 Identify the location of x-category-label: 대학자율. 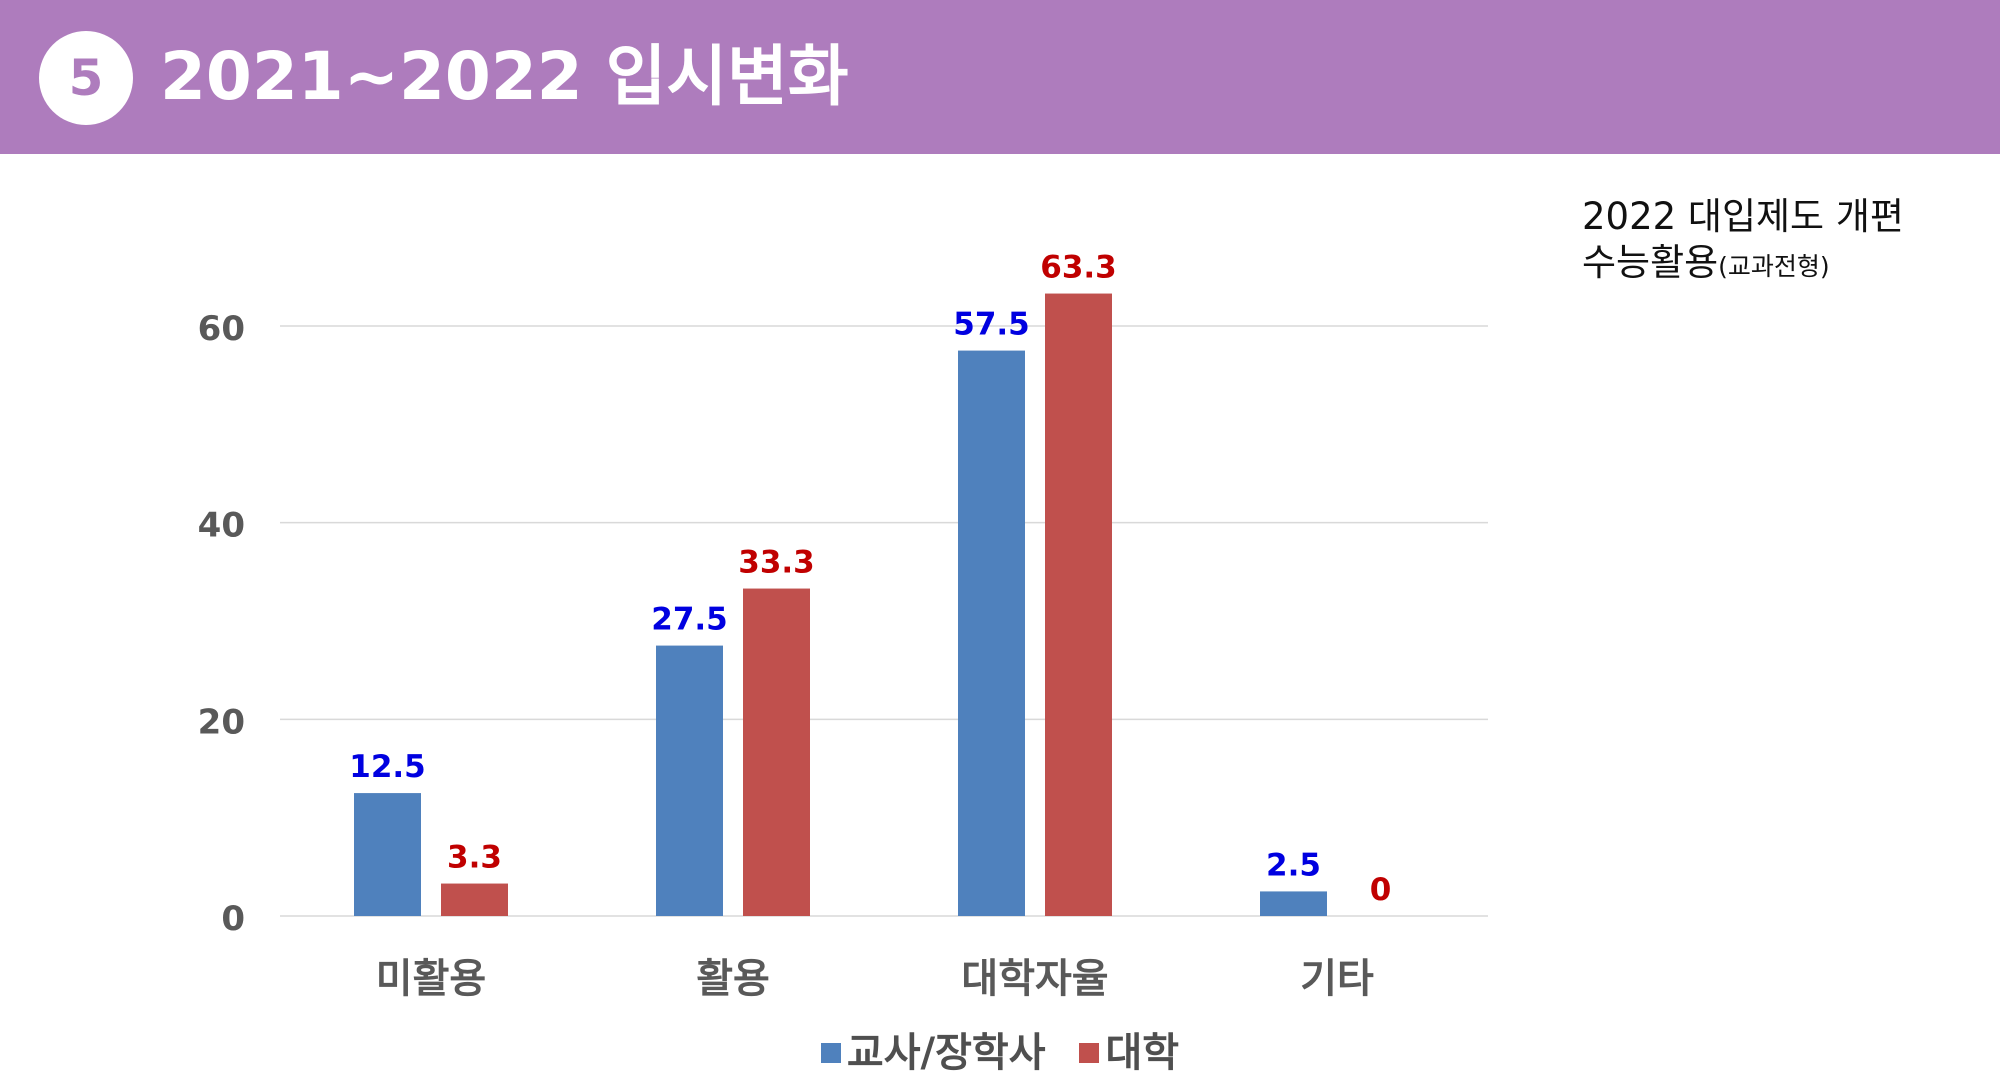
(1034, 979).